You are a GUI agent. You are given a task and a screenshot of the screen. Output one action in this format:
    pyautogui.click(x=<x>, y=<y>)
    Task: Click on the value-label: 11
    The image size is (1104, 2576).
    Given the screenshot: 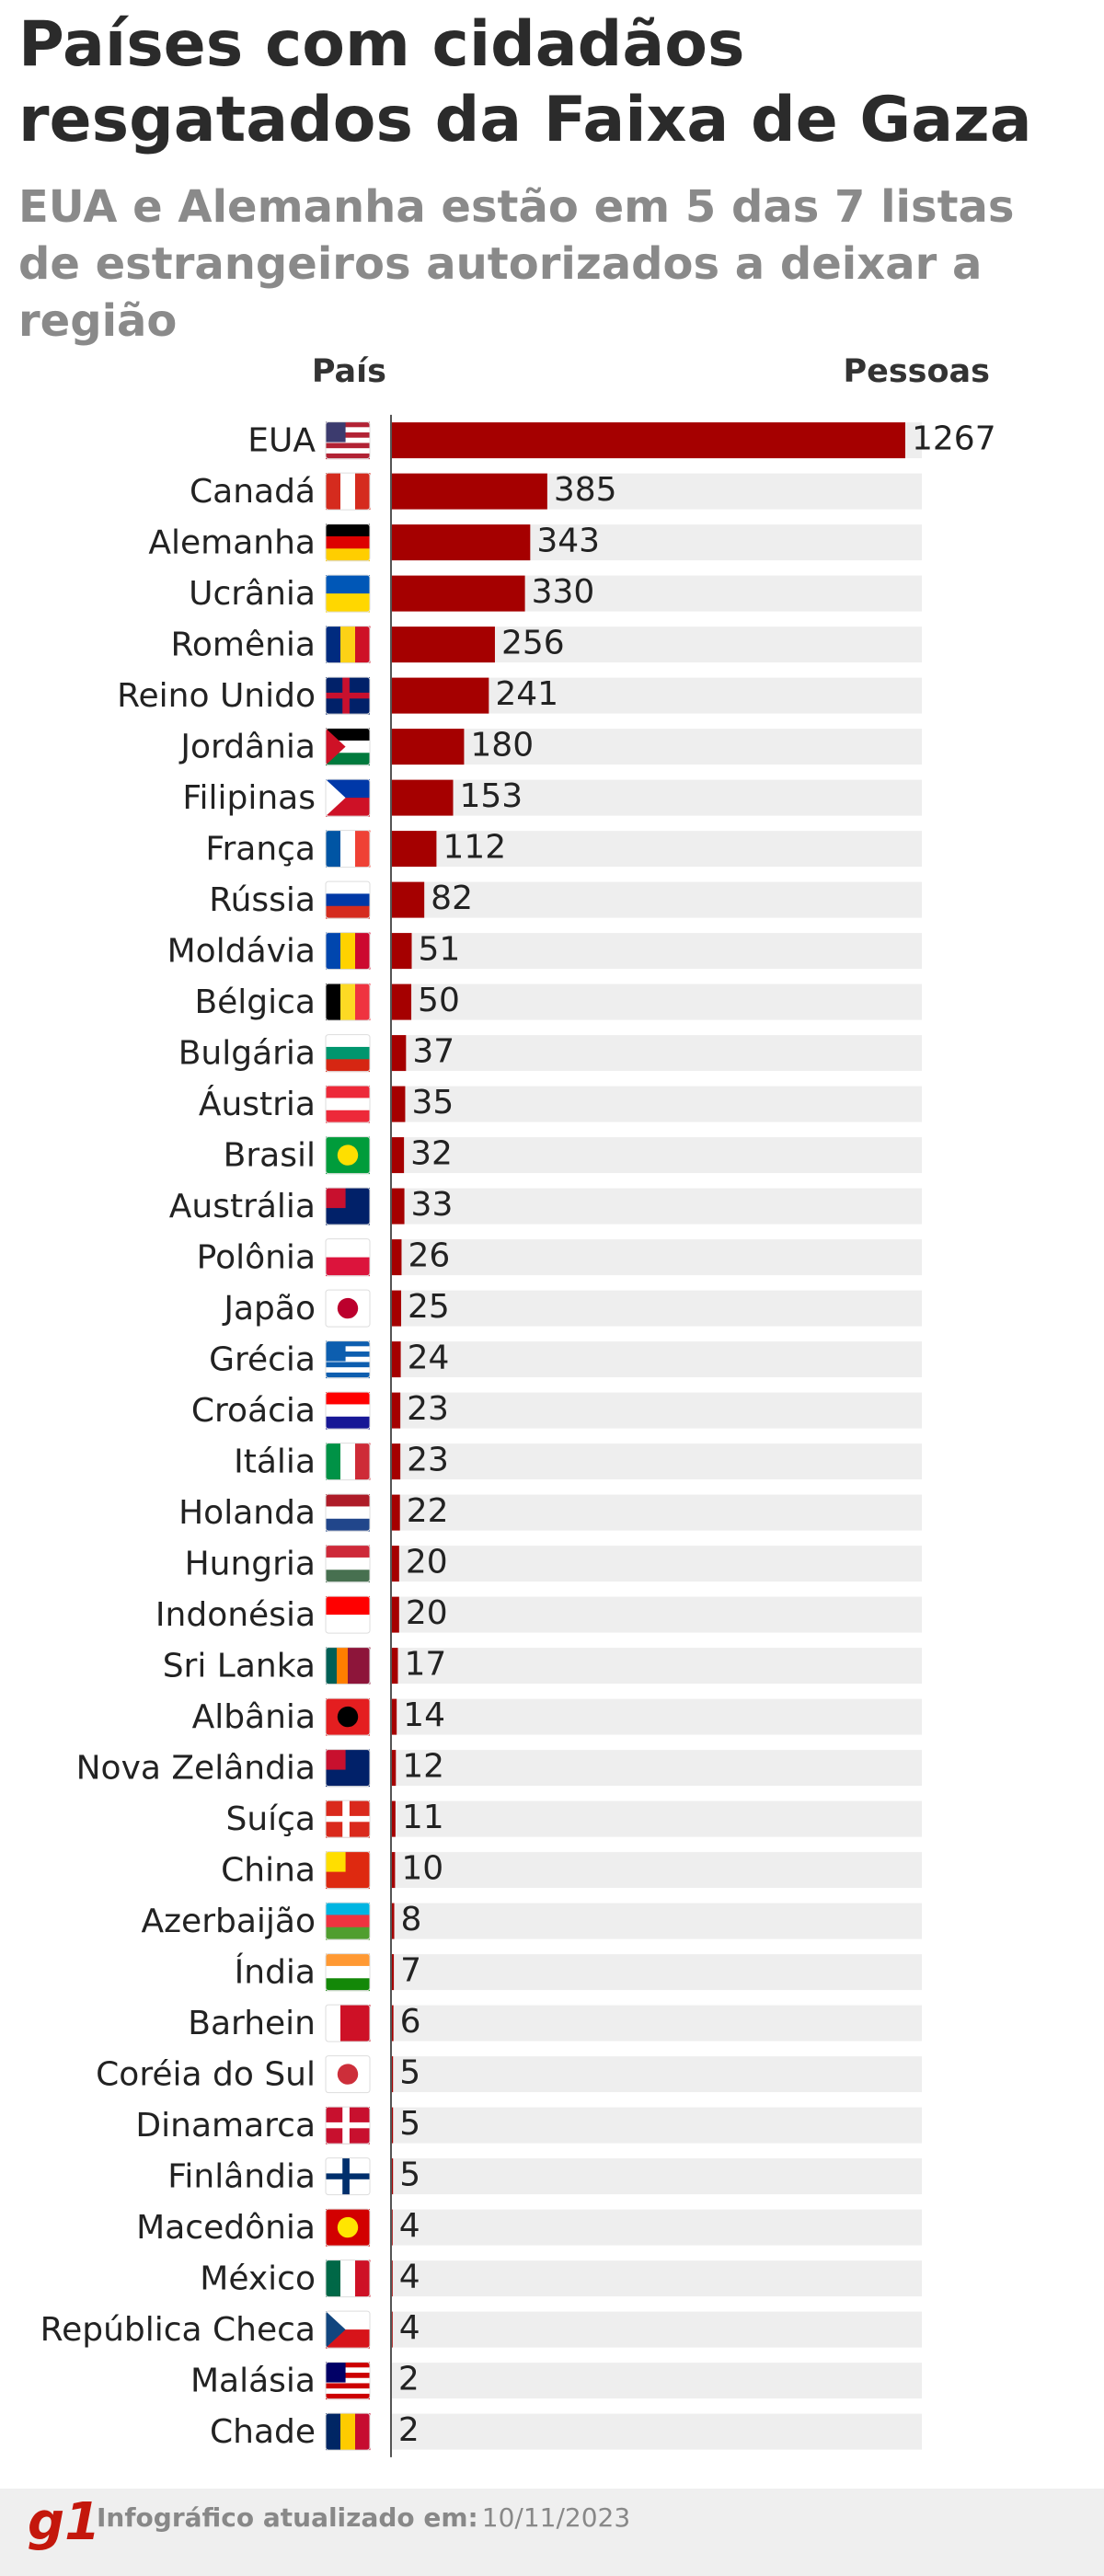 What is the action you would take?
    pyautogui.click(x=423, y=1817)
    